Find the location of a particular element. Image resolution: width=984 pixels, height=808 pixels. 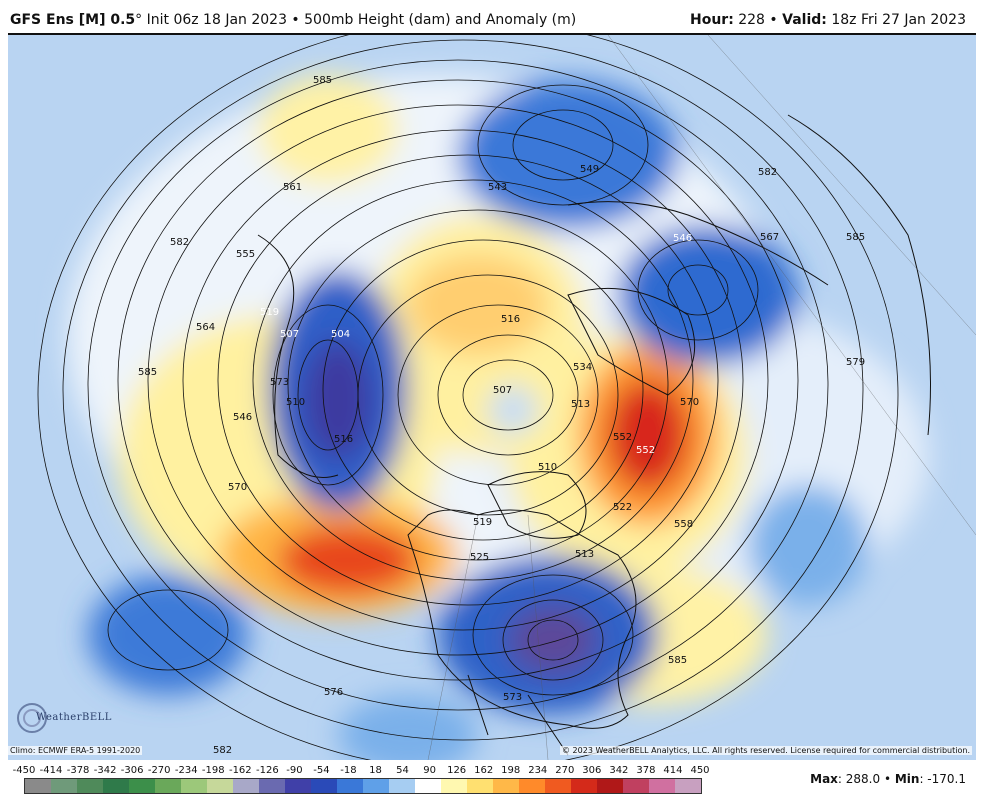

colorbar-tick-label: -162 is located at coordinates (240, 770).